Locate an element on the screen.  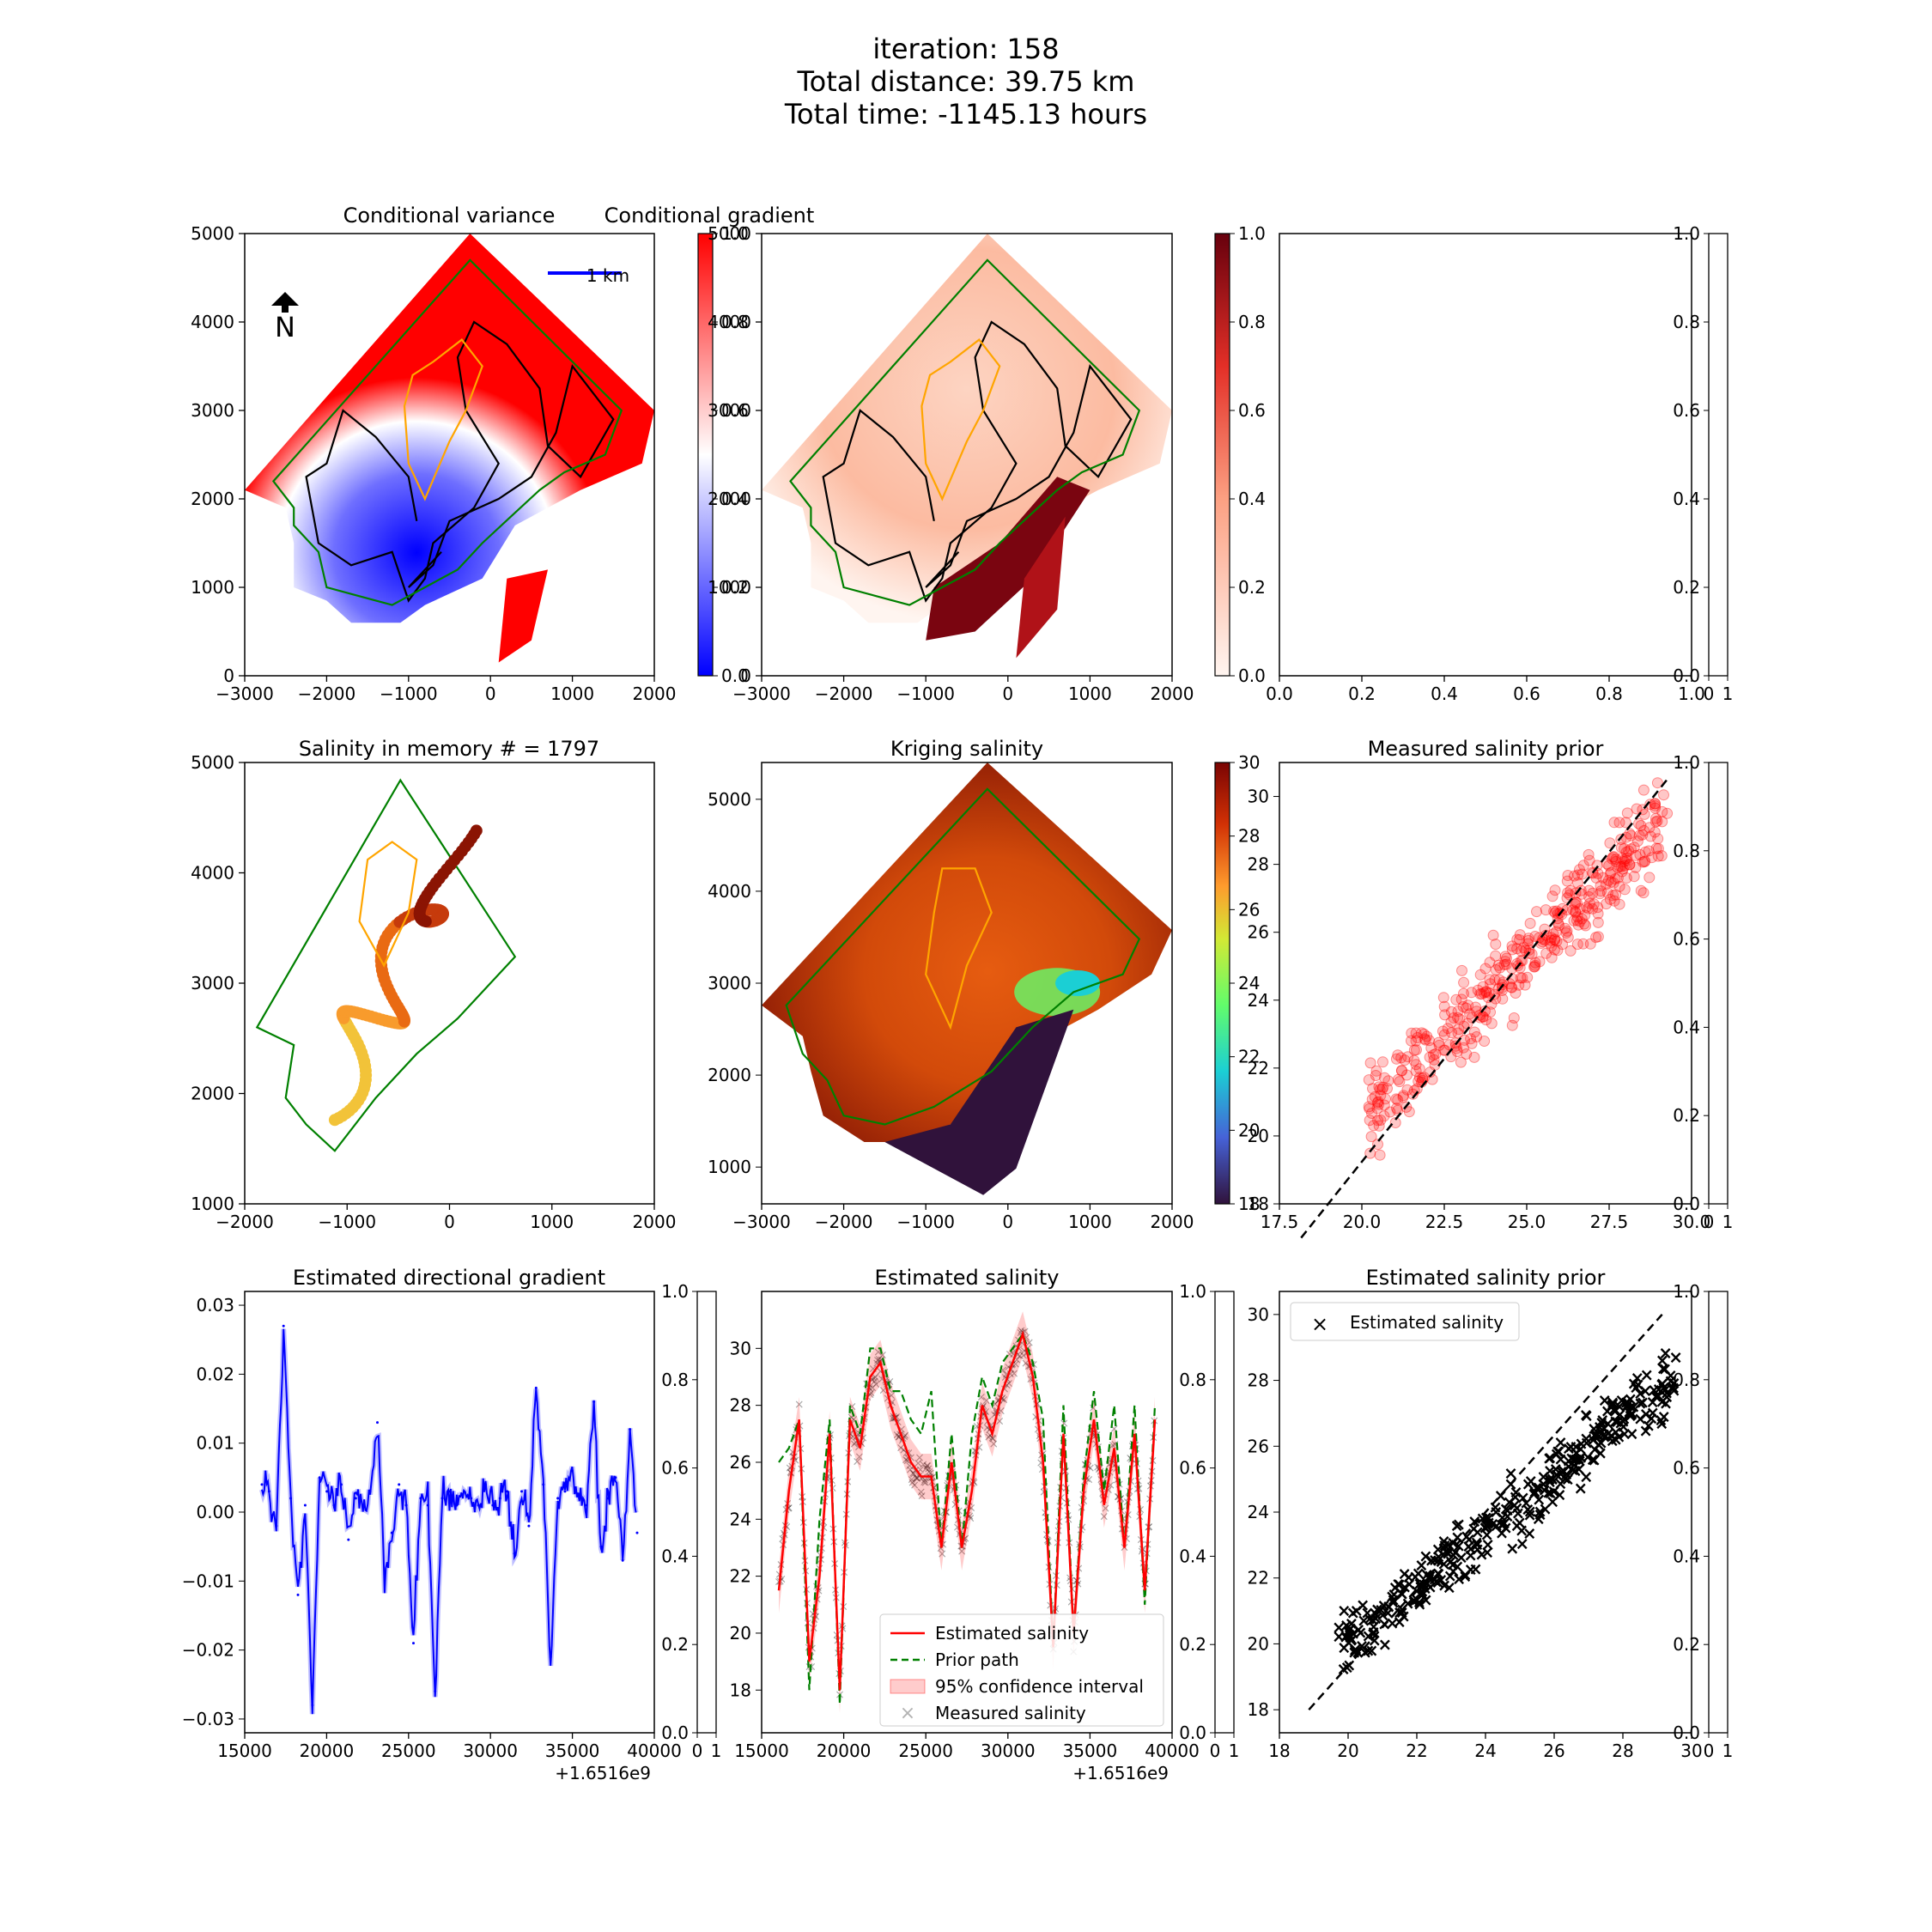
gradient-colorbar-tick-label: 0.8 is located at coordinates (1252, 322).